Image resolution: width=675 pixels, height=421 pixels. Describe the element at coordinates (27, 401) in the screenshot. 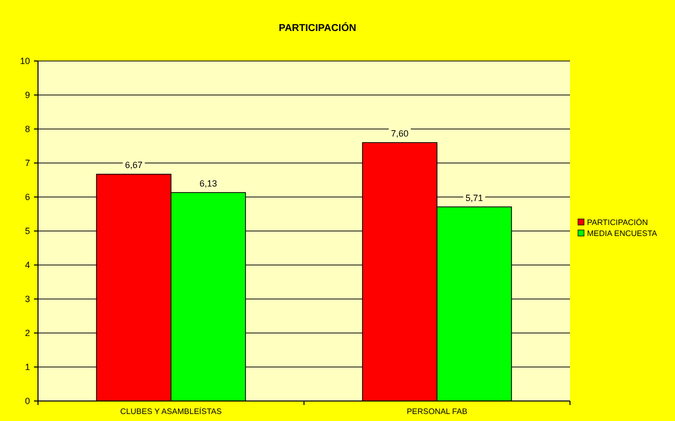

I see `y-tick-label: 0` at that location.